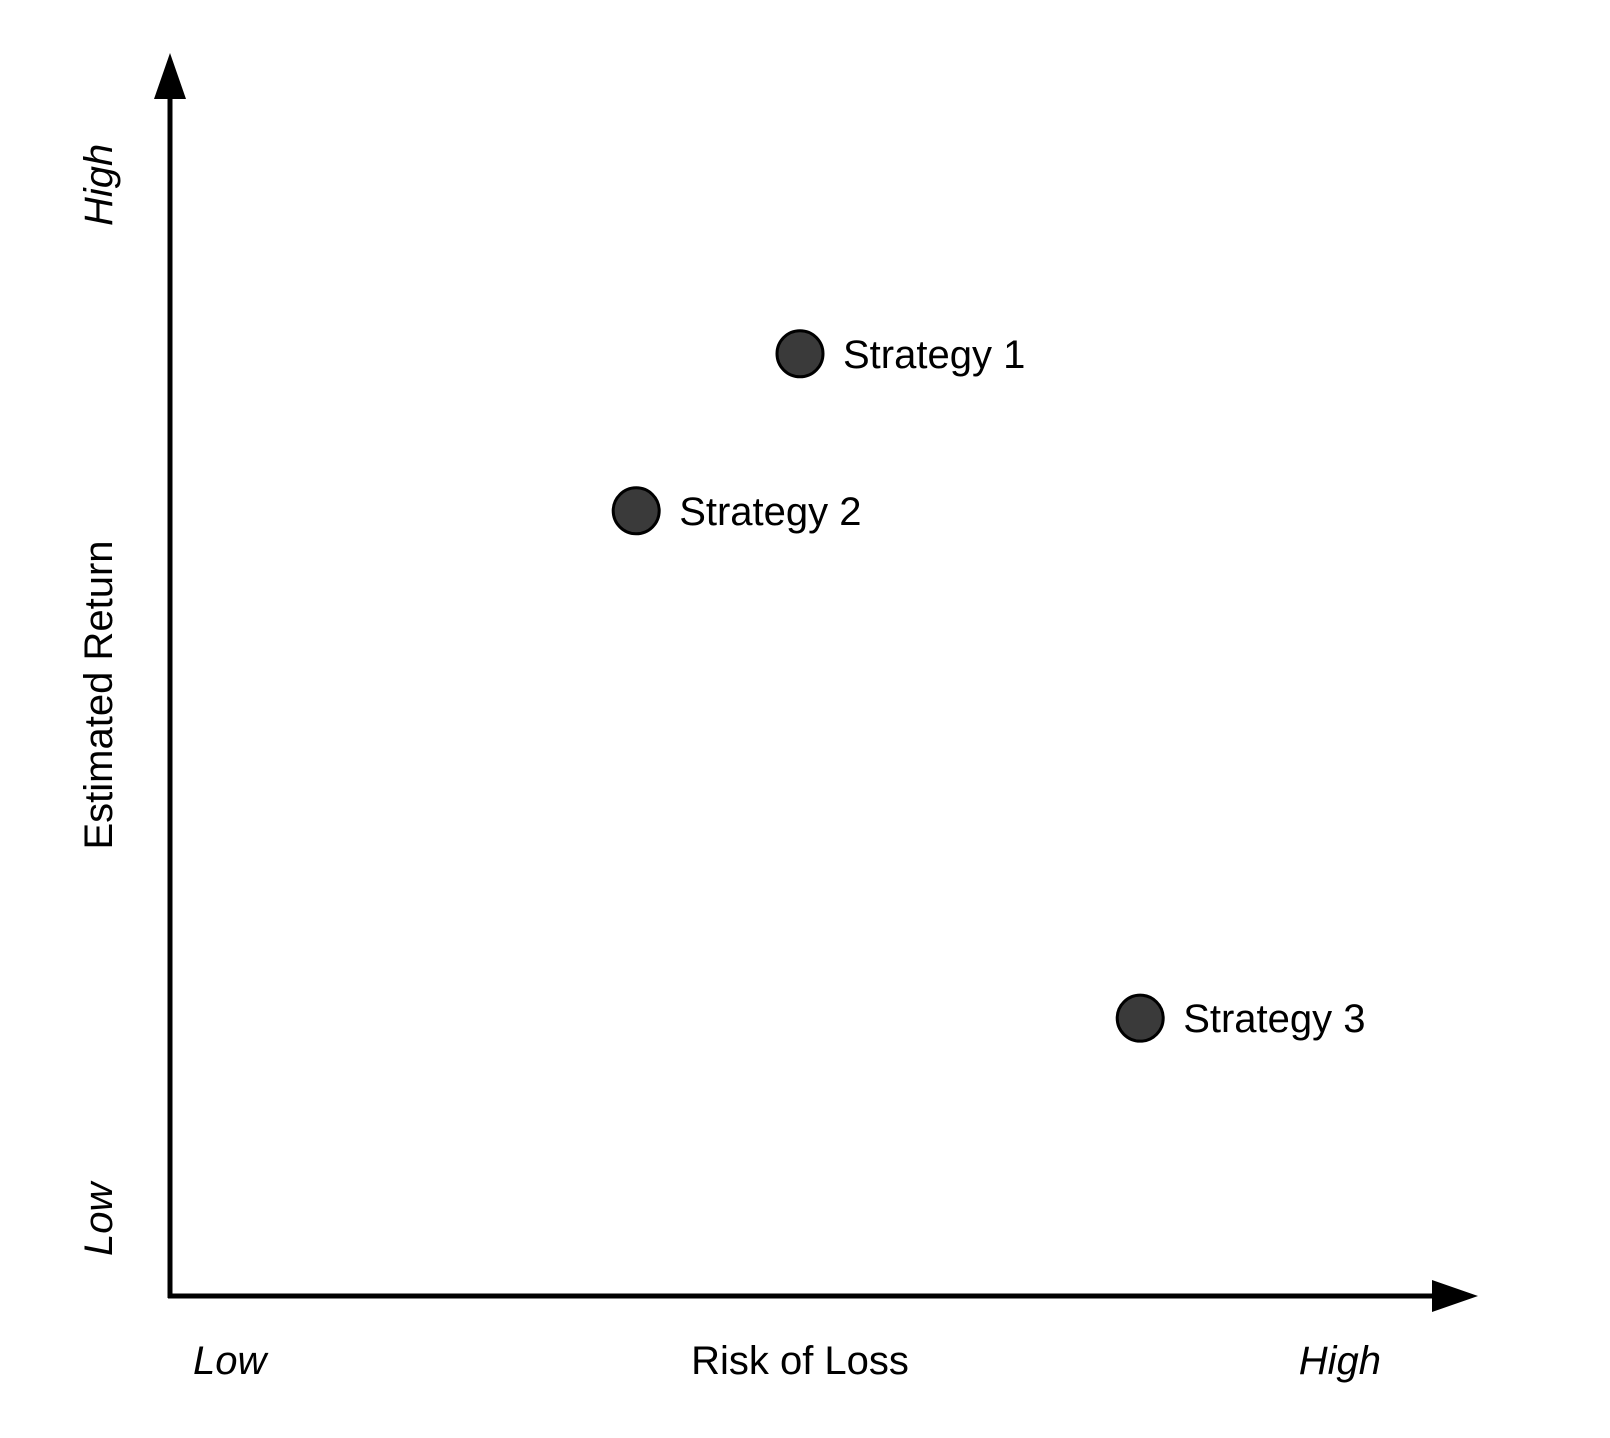 This screenshot has width=1610, height=1438. Describe the element at coordinates (800, 1361) in the screenshot. I see `x-axis-label: Risk of Loss` at that location.